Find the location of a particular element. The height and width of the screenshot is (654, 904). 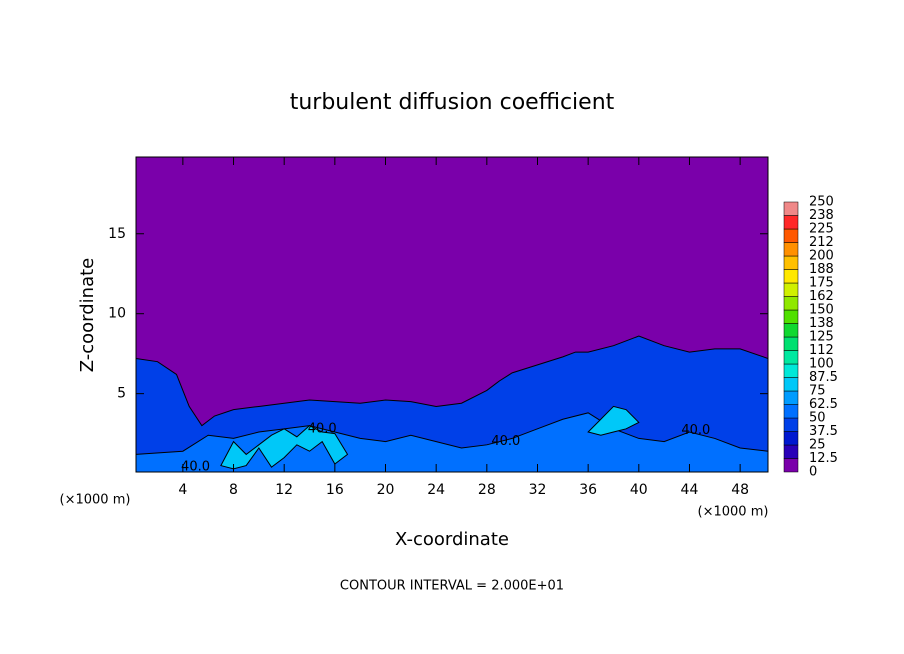

x-tick-label: 24 is located at coordinates (436, 490).